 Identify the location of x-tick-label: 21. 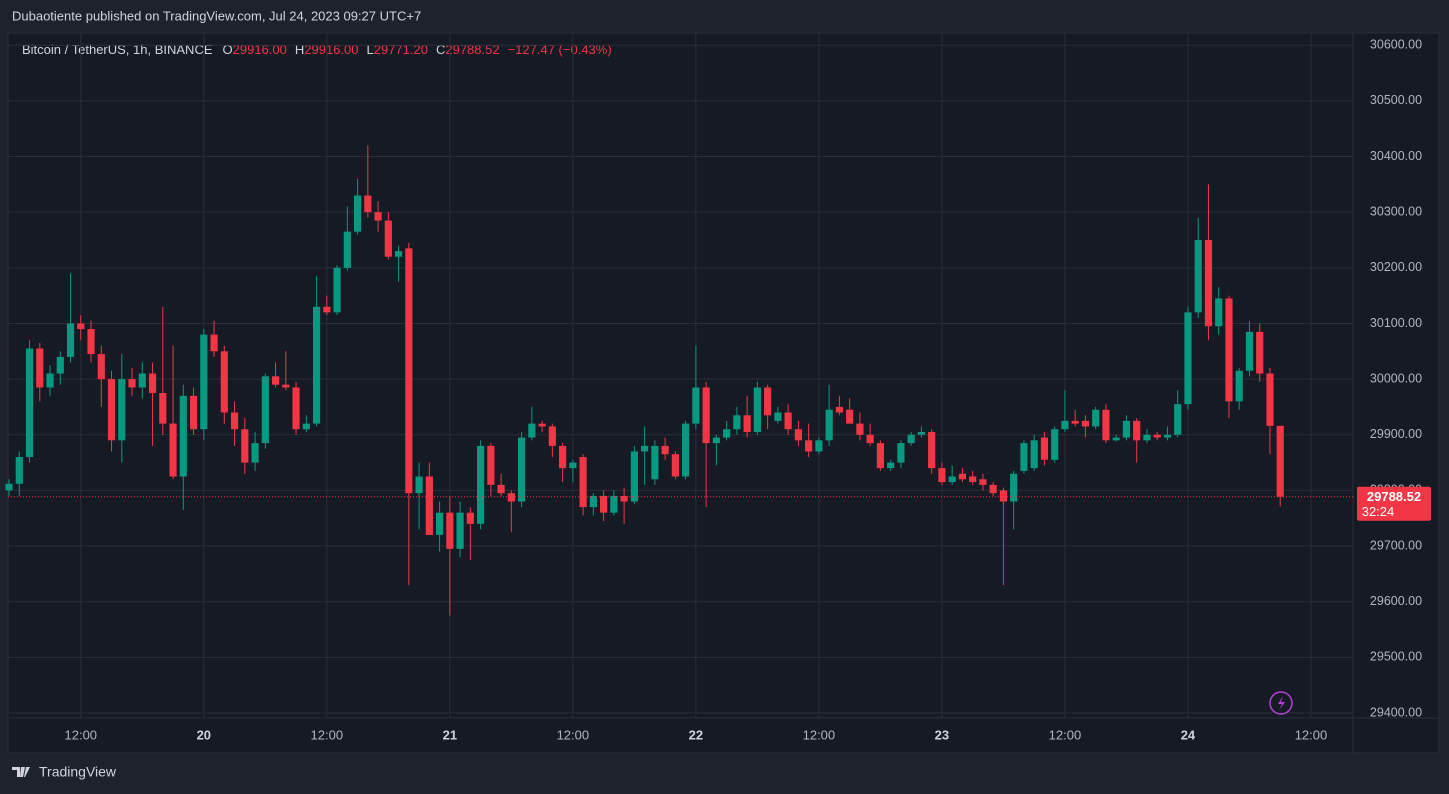
(450, 734).